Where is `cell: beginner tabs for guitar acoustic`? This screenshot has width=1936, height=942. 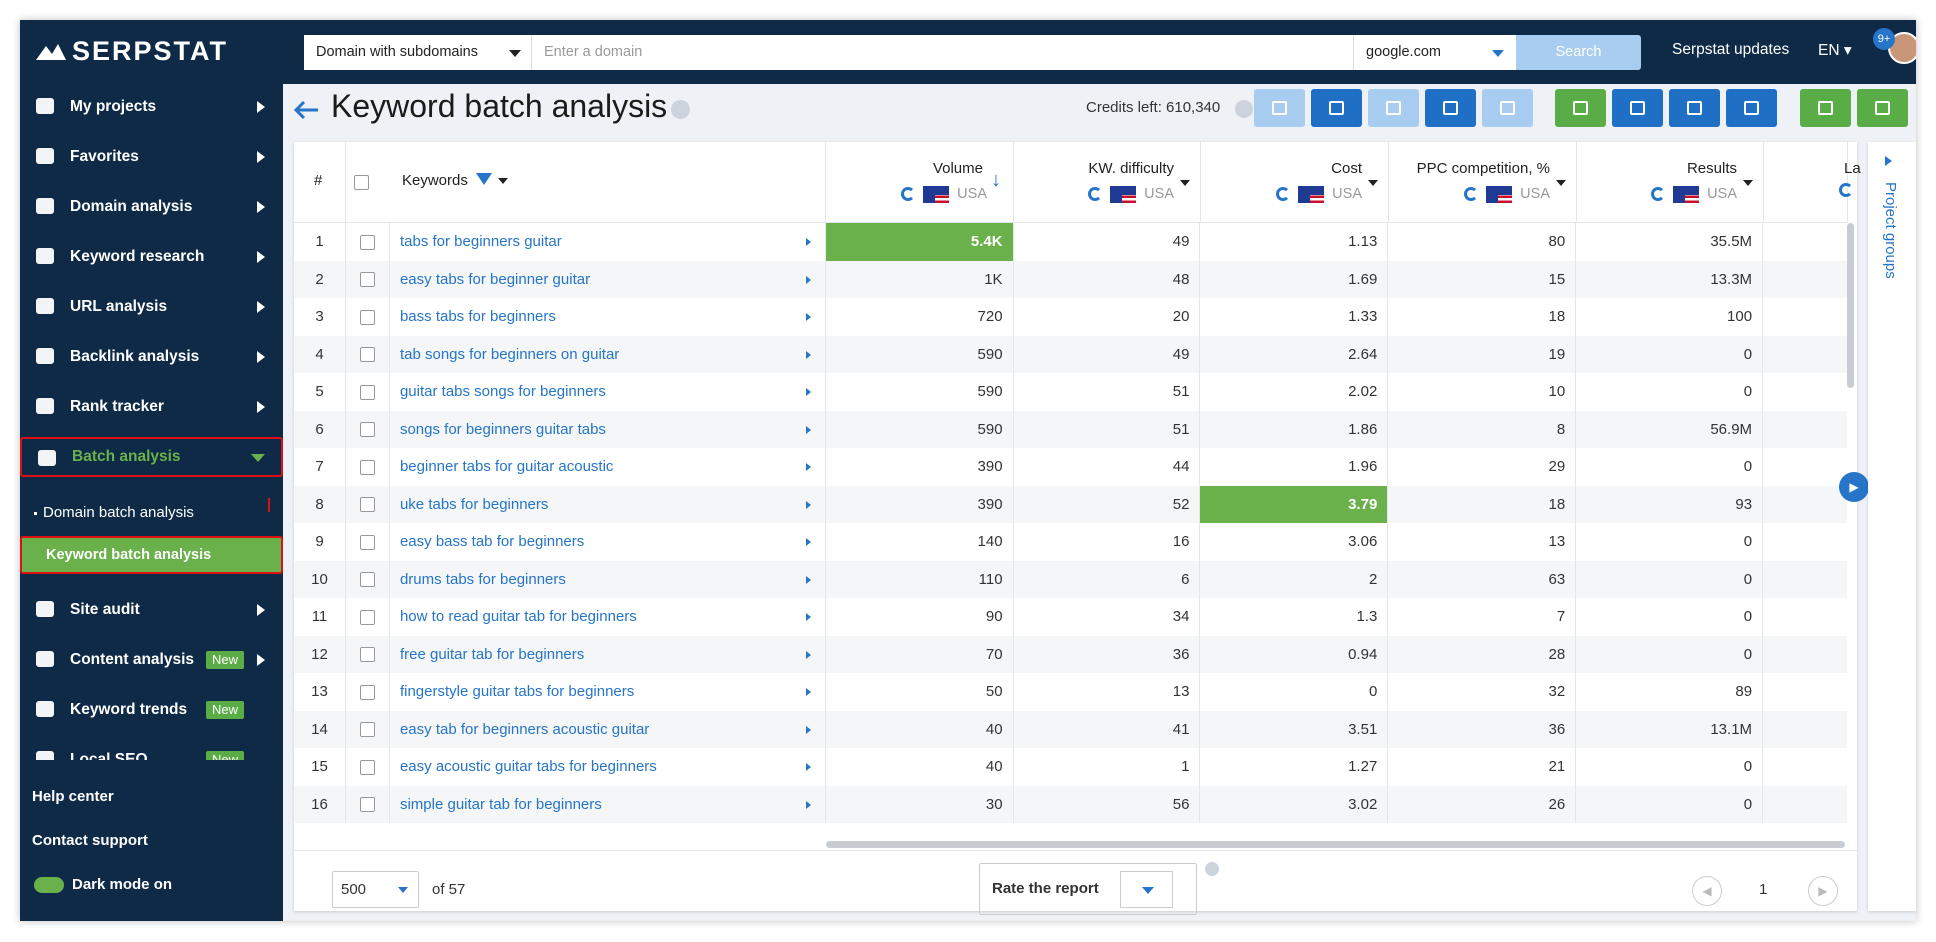 cell: beginner tabs for guitar acoustic is located at coordinates (608, 467).